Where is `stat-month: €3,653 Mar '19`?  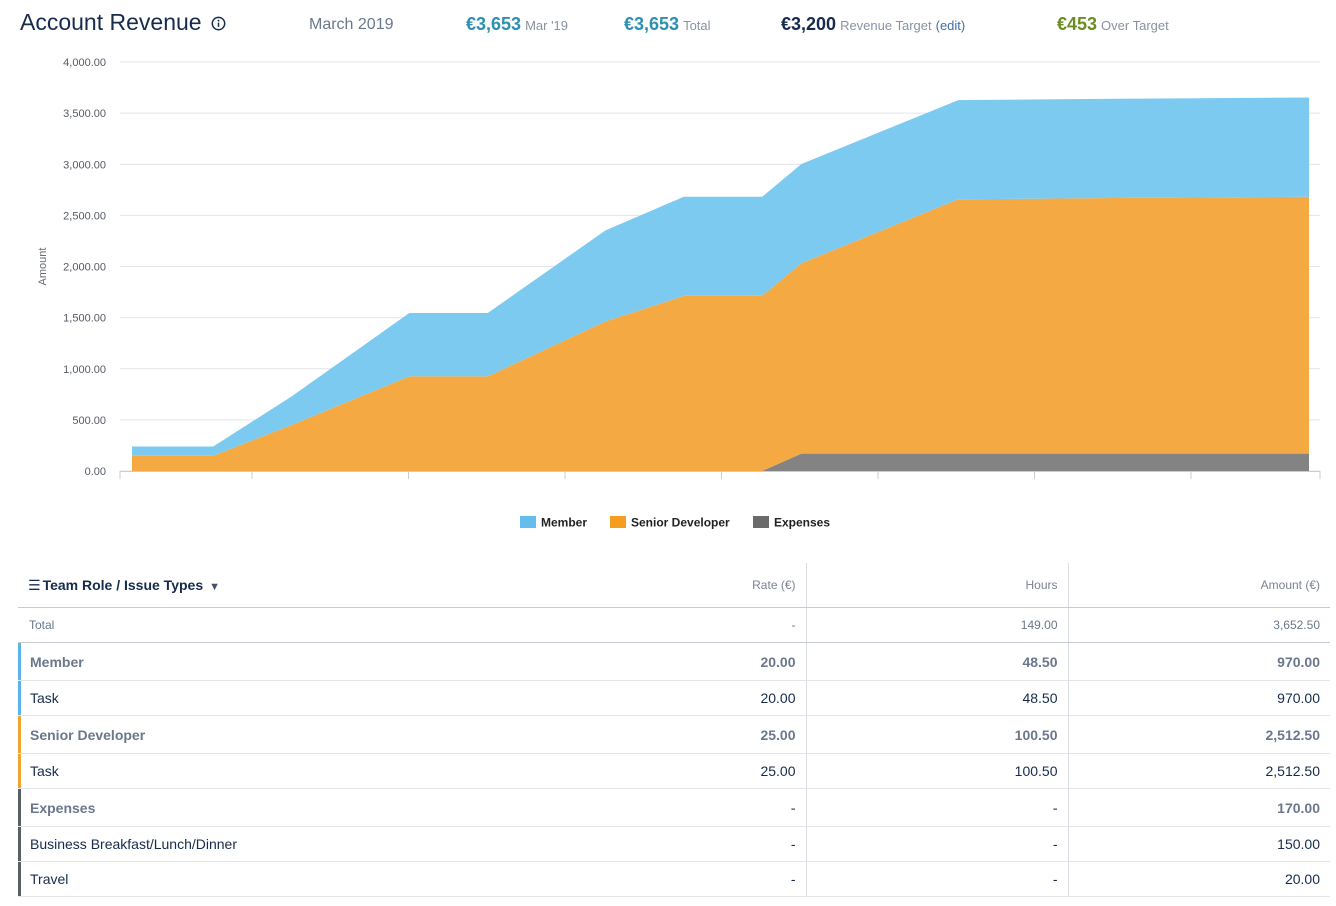
stat-month: €3,653 Mar '19 is located at coordinates (517, 24).